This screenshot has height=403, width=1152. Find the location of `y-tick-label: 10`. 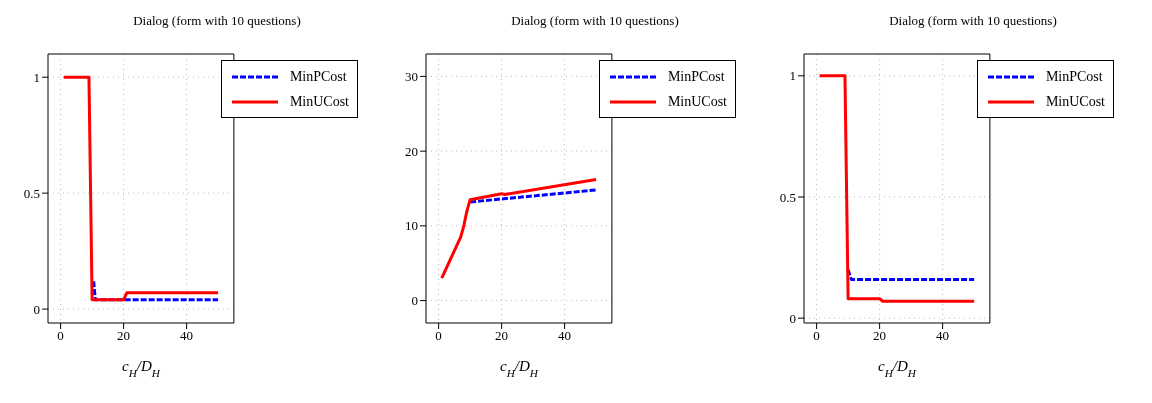

y-tick-label: 10 is located at coordinates (411, 226).